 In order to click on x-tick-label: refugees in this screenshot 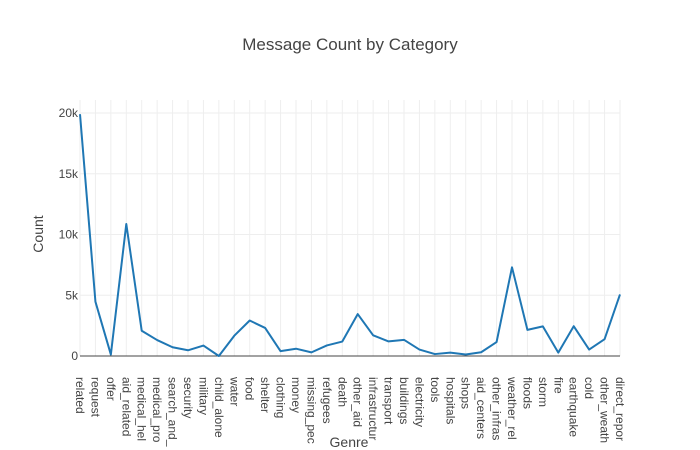, I will do `click(327, 400)`.